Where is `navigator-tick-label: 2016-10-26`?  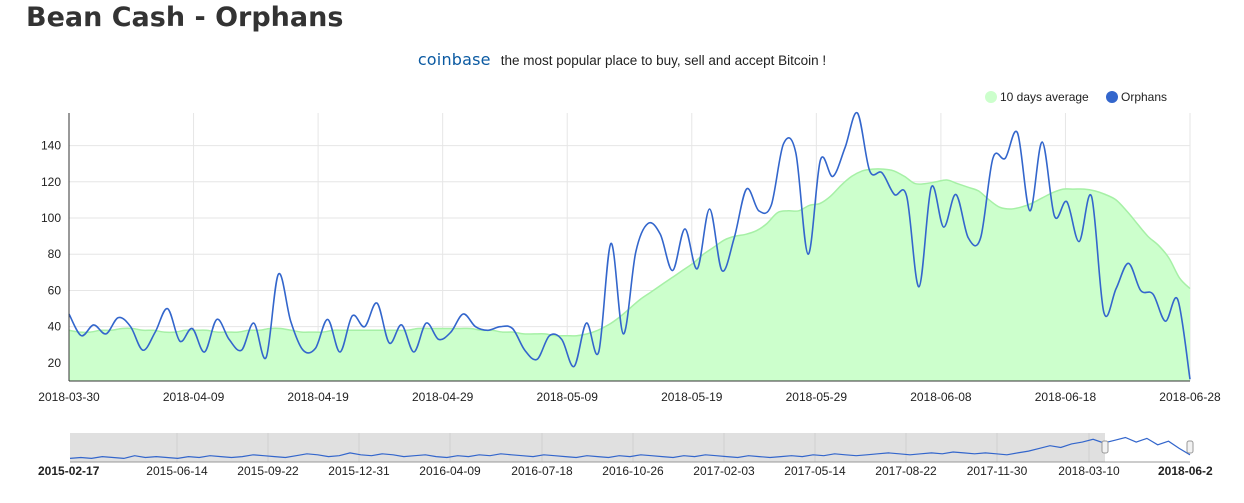
navigator-tick-label: 2016-10-26 is located at coordinates (633, 471).